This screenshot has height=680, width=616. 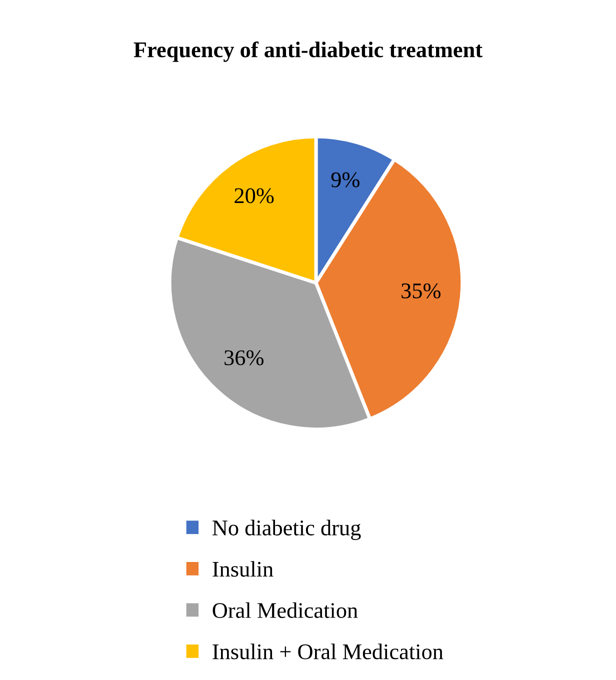 What do you see at coordinates (254, 196) in the screenshot?
I see `data-label: 20%` at bounding box center [254, 196].